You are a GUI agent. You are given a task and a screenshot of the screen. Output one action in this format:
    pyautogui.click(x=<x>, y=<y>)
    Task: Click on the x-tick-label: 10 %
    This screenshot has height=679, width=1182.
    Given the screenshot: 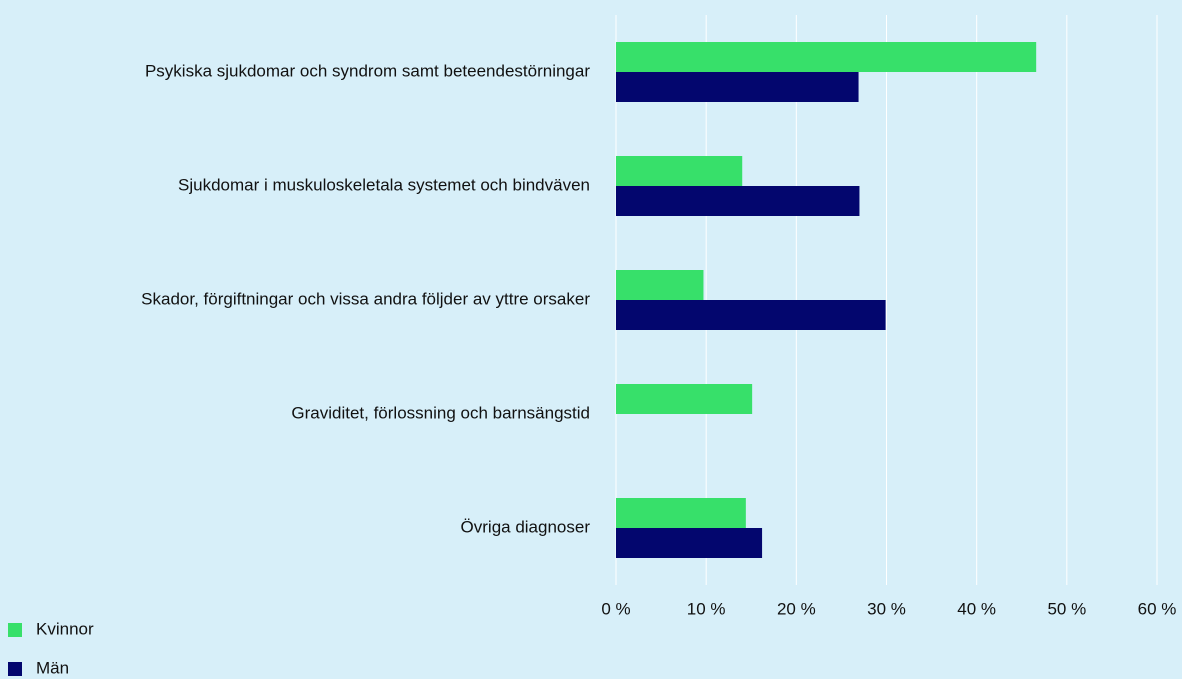 What is the action you would take?
    pyautogui.click(x=706, y=608)
    